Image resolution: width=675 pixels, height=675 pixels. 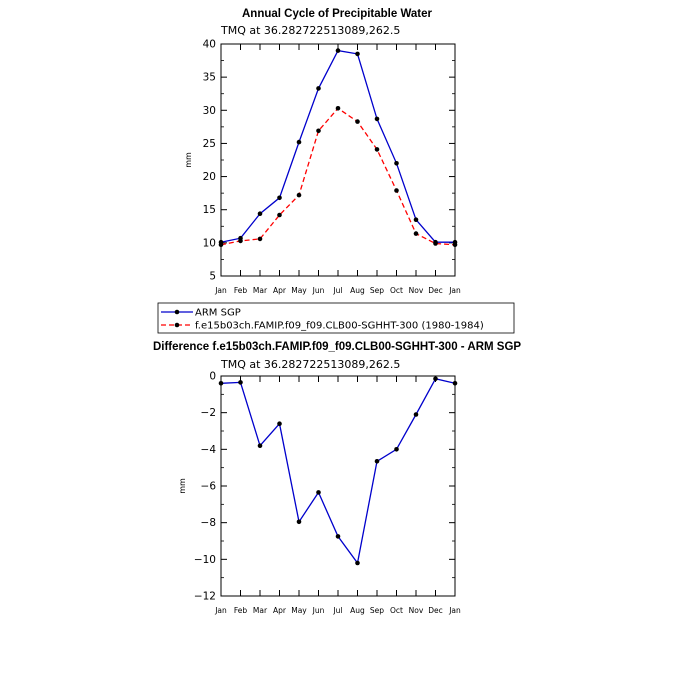 I want to click on chart1-ytick-label: 30, so click(x=209, y=111).